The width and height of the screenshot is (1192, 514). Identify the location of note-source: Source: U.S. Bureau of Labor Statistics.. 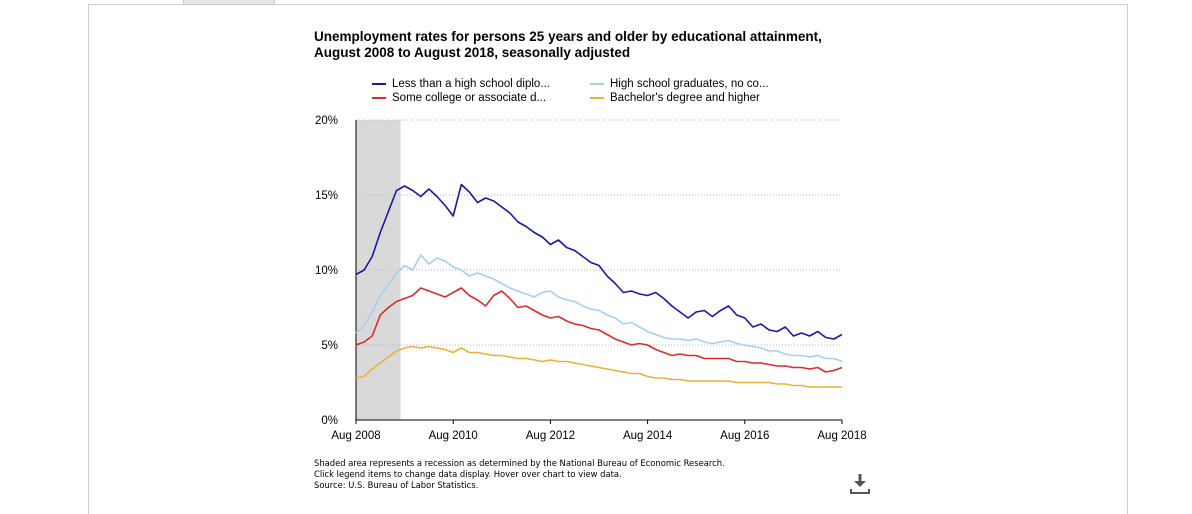
(396, 485).